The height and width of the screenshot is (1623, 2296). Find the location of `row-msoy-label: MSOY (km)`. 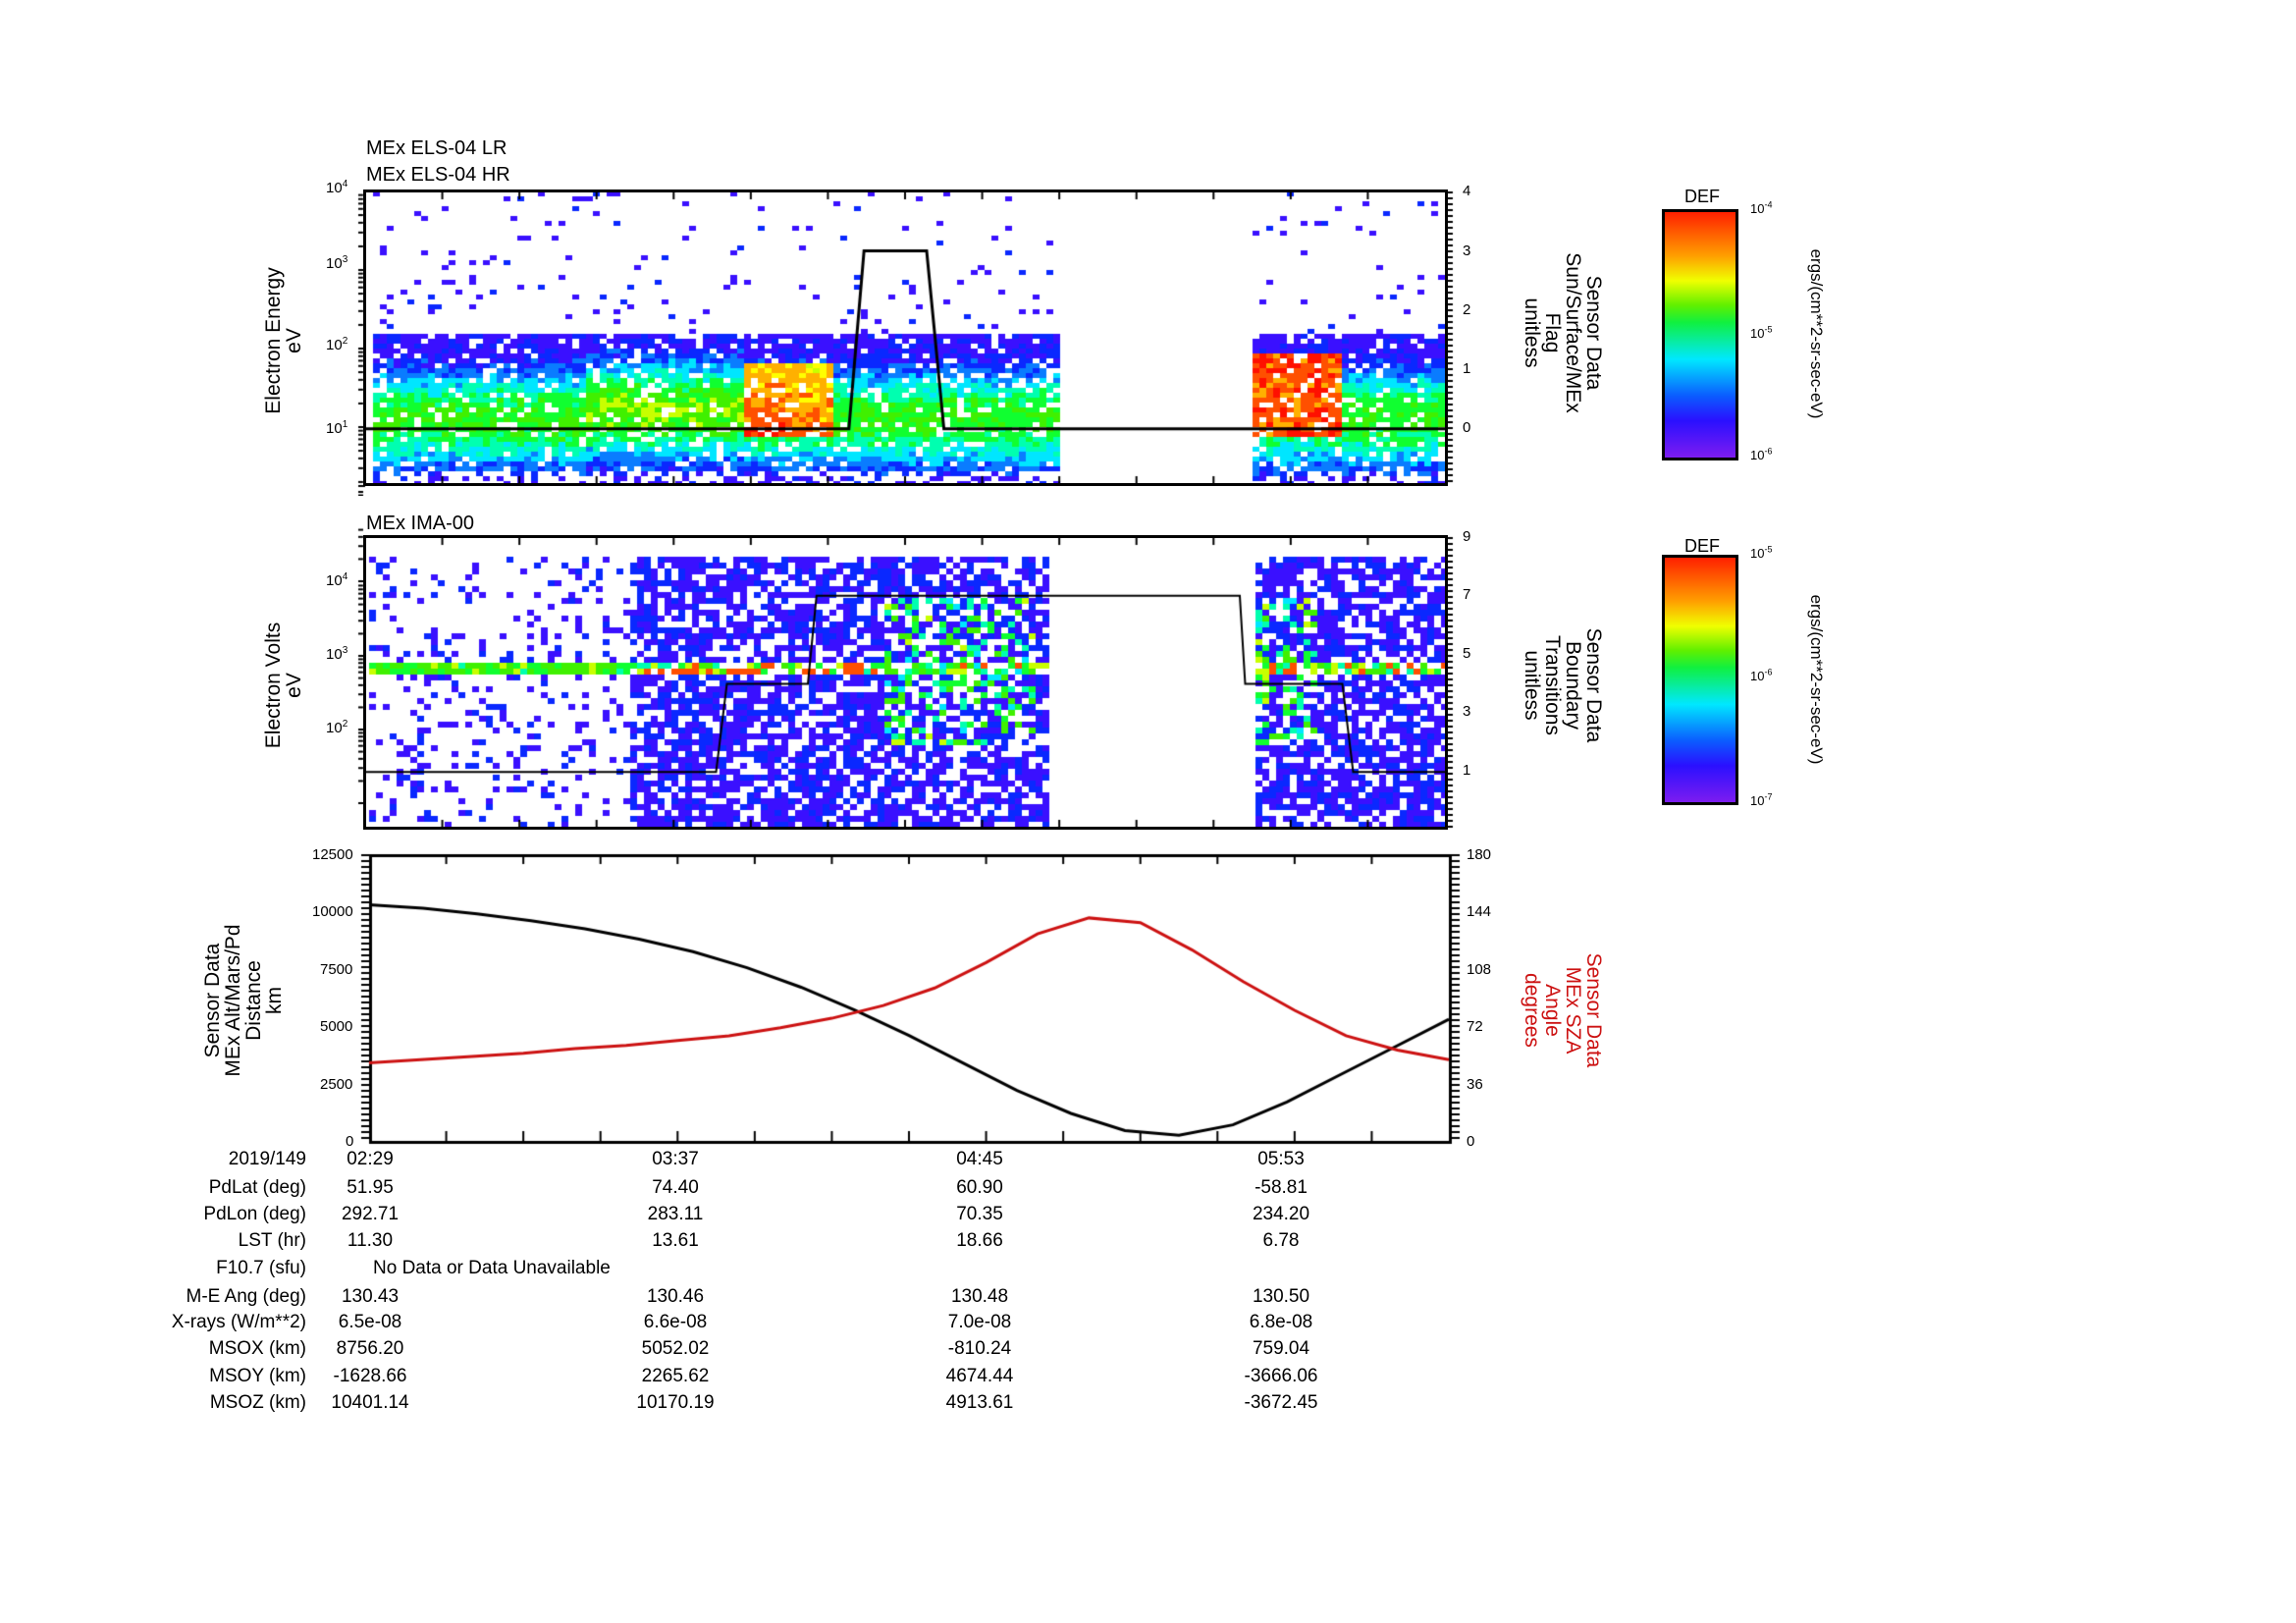

row-msoy-label: MSOY (km) is located at coordinates (257, 1376).